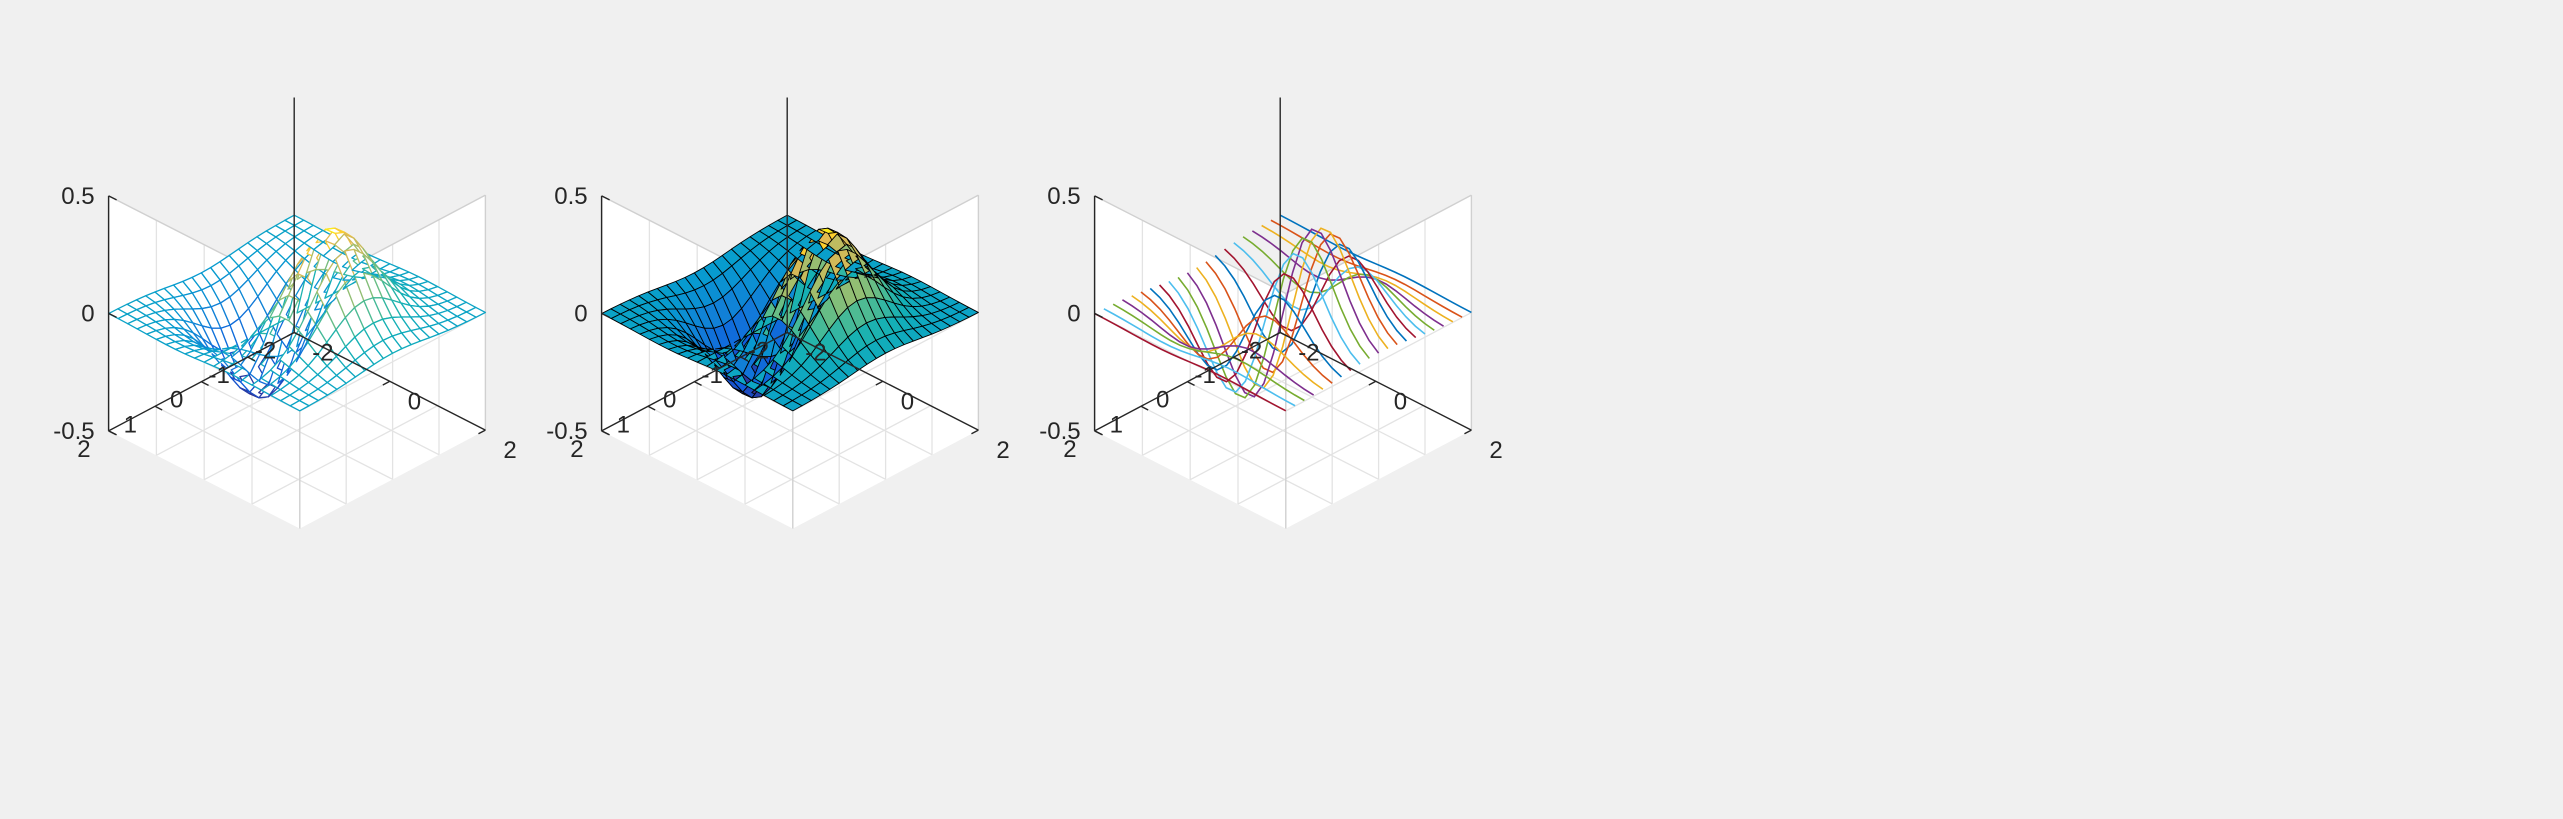 This screenshot has width=2563, height=819. I want to click on x-axis-line, so click(882, 381).